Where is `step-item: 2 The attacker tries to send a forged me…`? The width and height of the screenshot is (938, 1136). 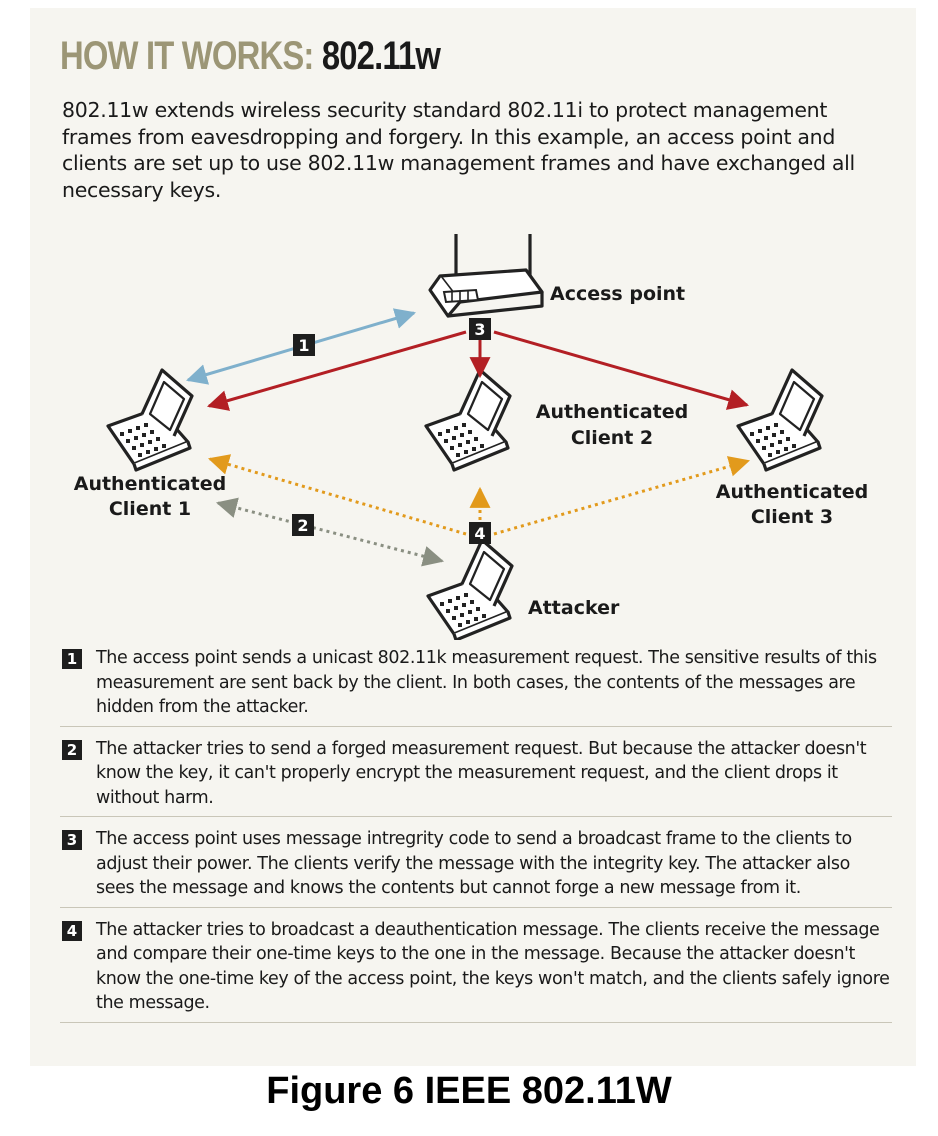
step-item: 2 The attacker tries to send a forged me… is located at coordinates (476, 776).